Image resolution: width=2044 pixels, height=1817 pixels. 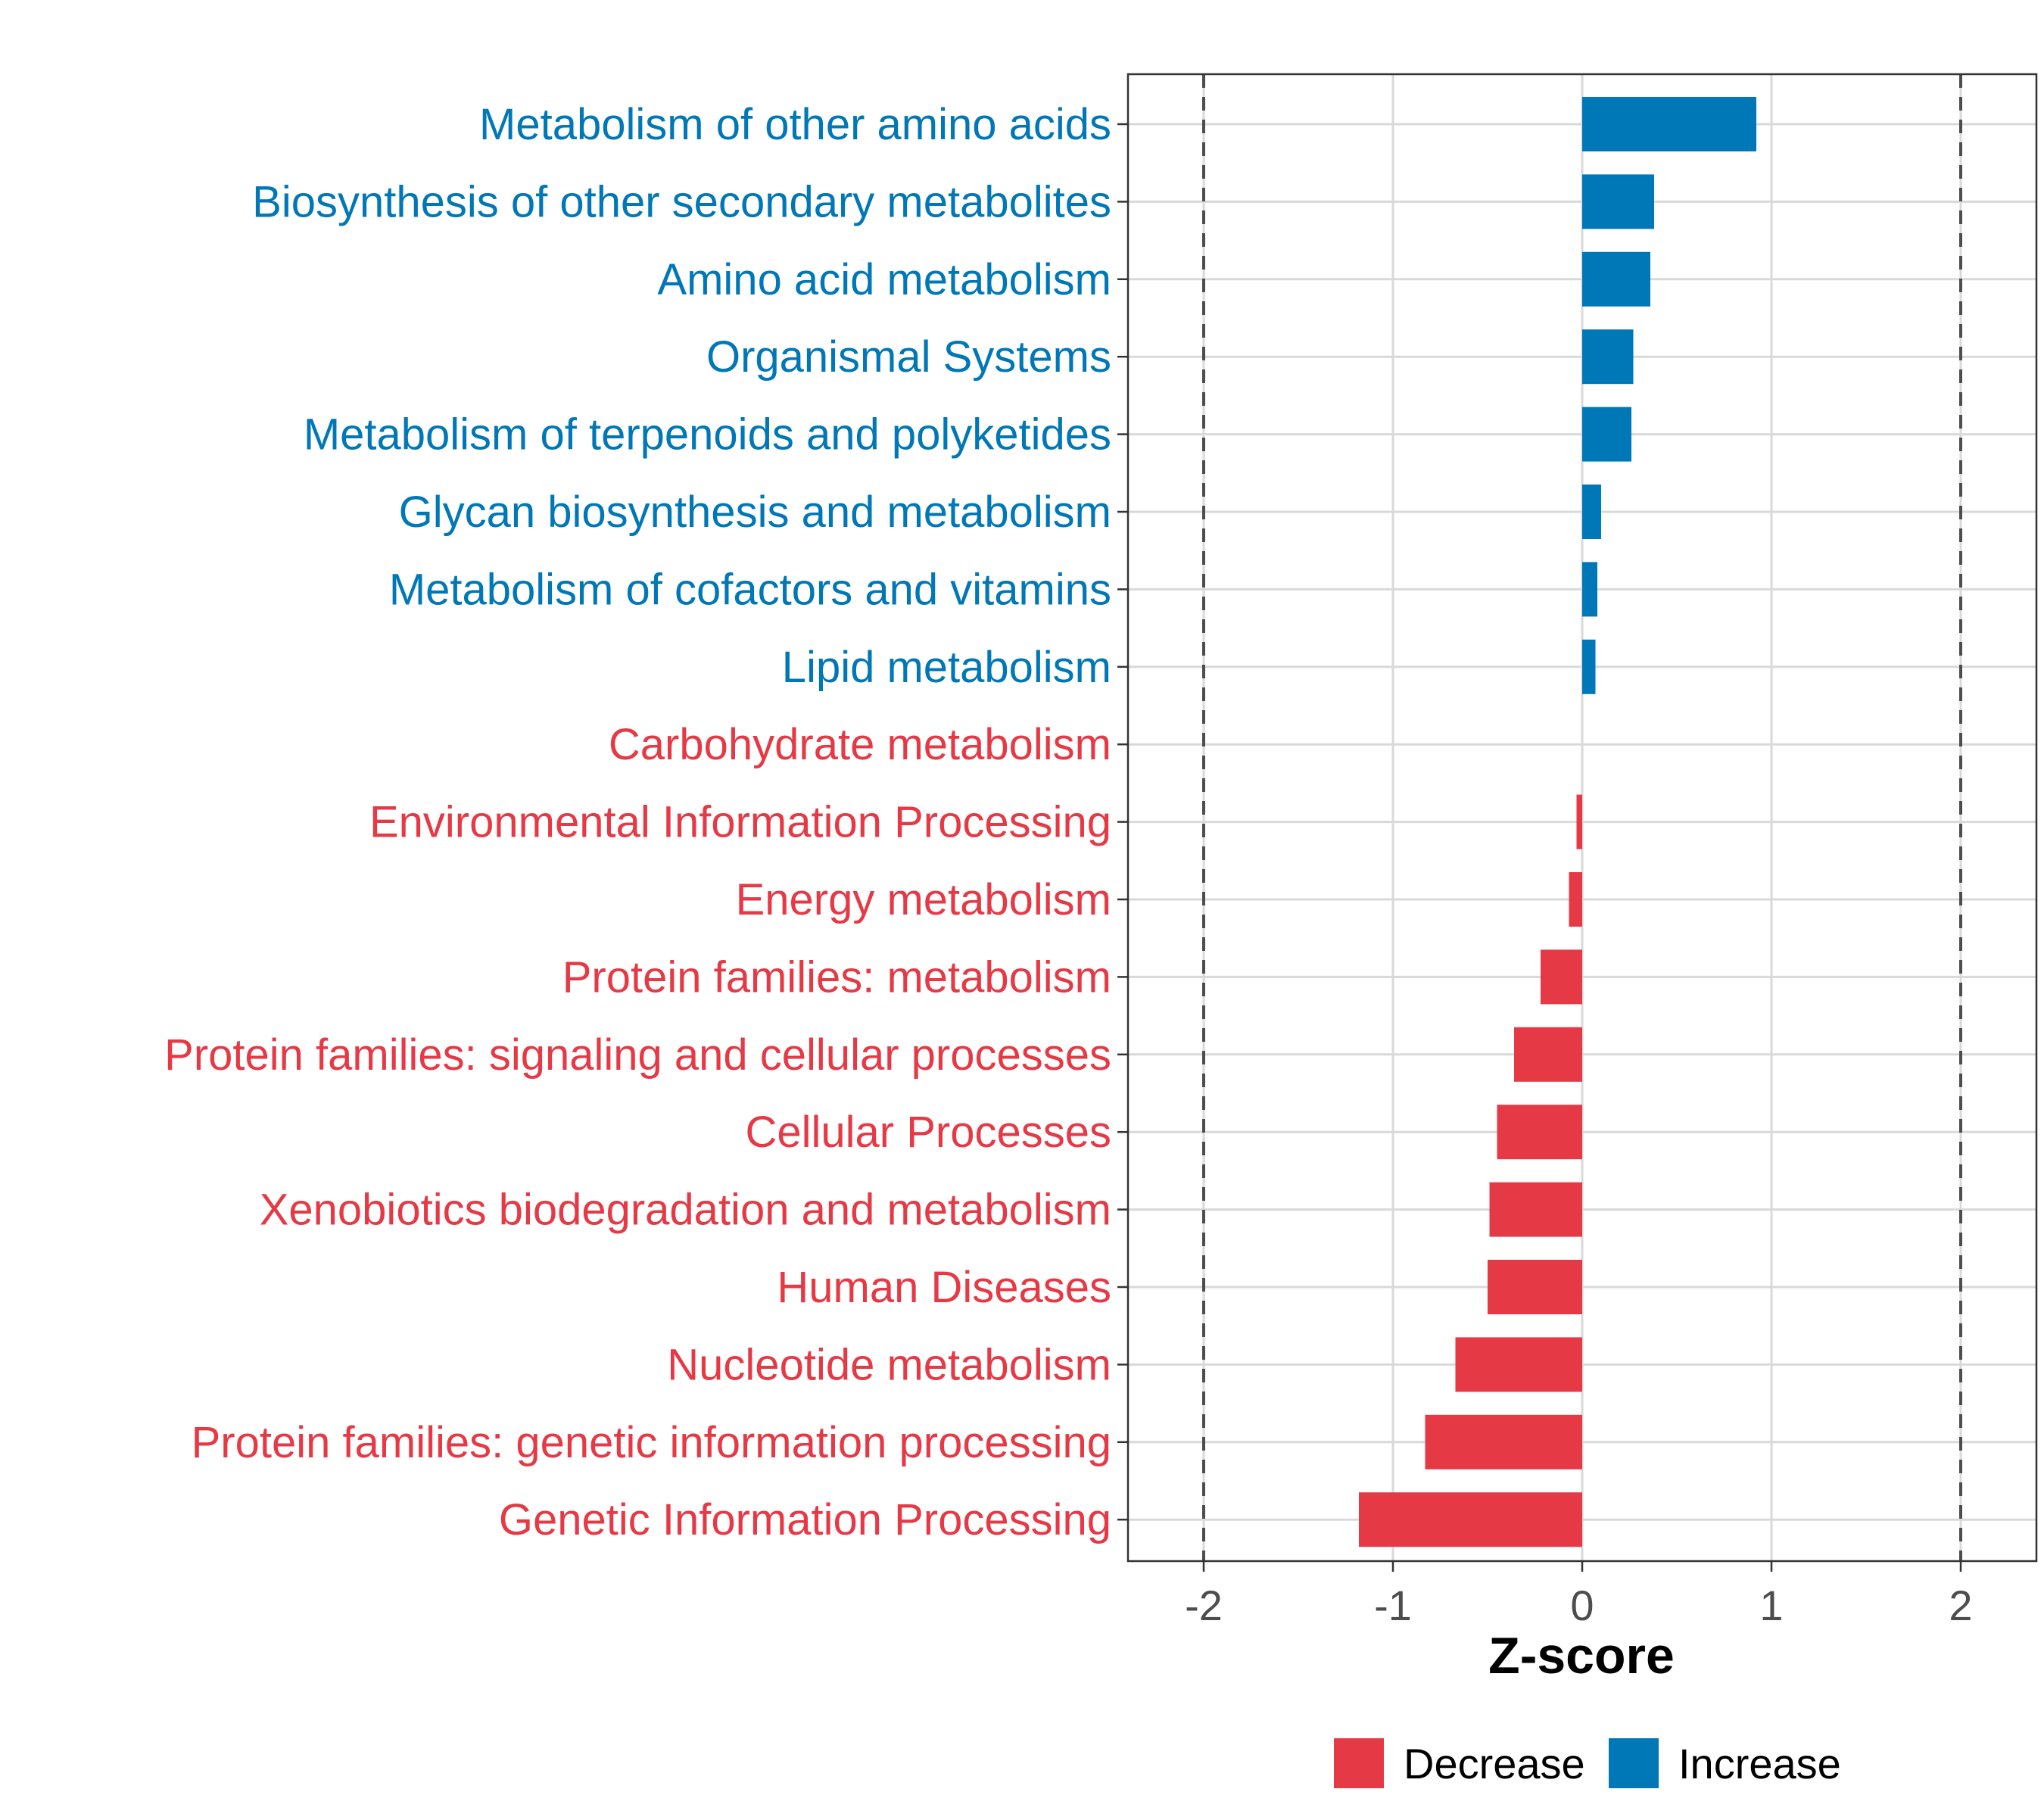 I want to click on x-axis-title: Z-score, so click(x=1581, y=1656).